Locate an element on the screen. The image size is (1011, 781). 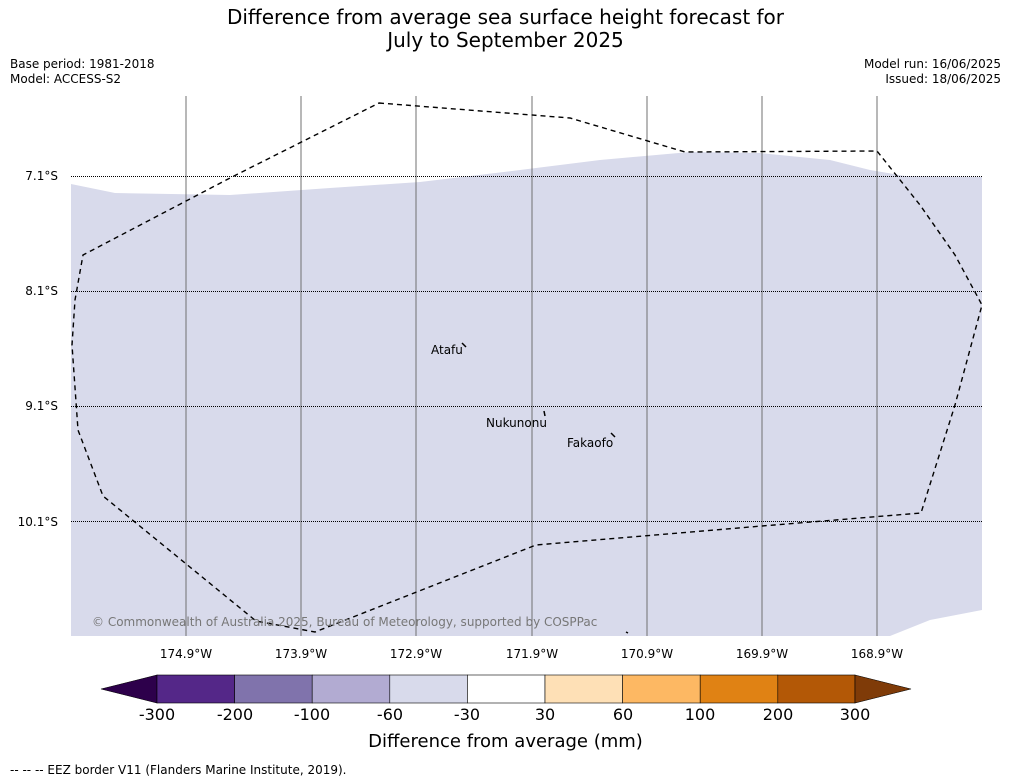
nukunonu-island-shape is located at coordinates (544, 413).